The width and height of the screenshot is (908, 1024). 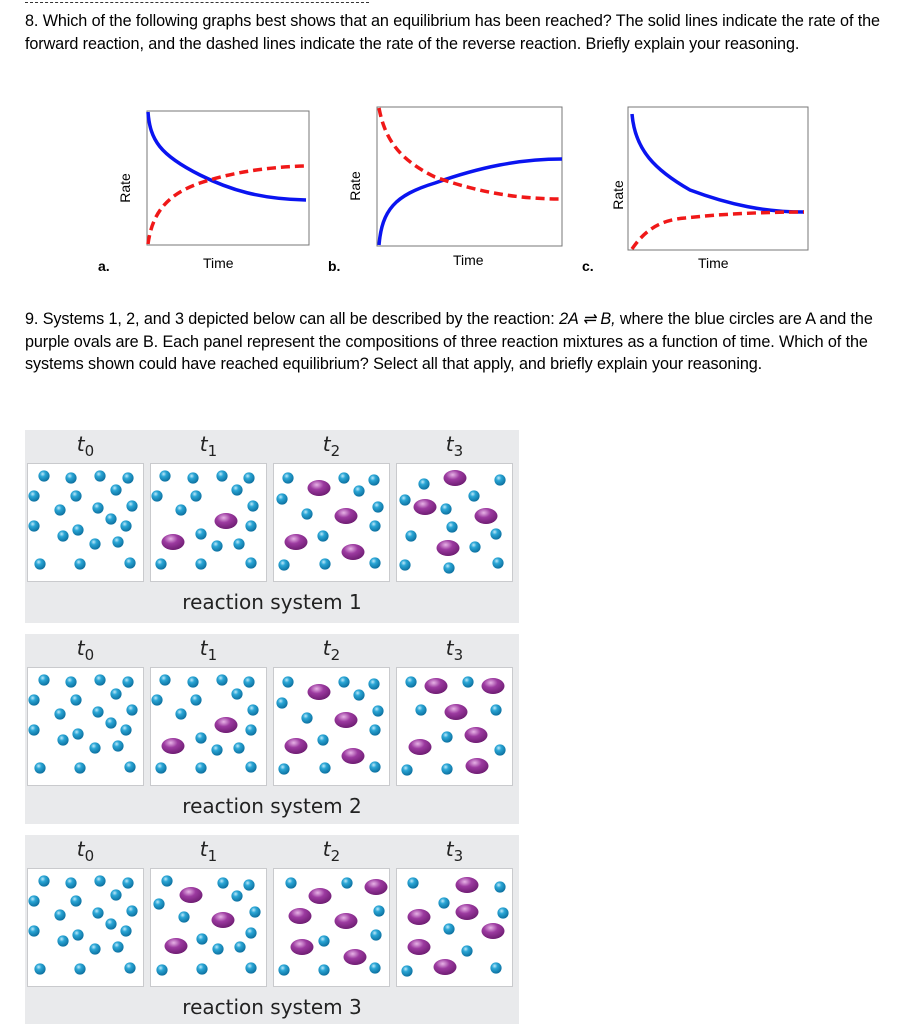 What do you see at coordinates (104, 266) in the screenshot?
I see `graph-a-label: a.` at bounding box center [104, 266].